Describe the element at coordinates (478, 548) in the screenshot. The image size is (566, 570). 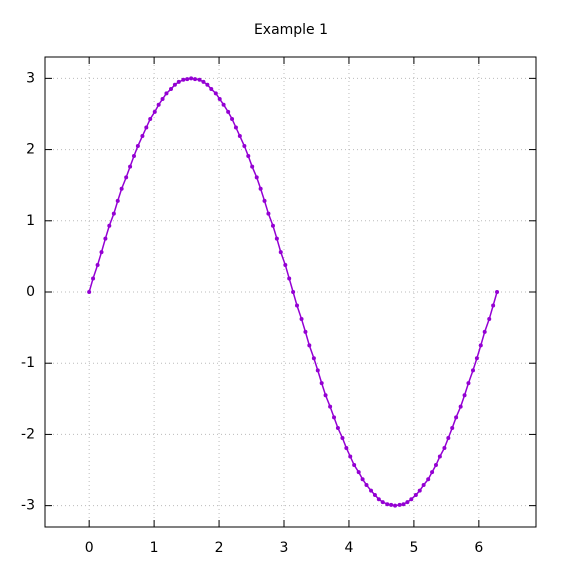
I see `x-tick-label: 6` at that location.